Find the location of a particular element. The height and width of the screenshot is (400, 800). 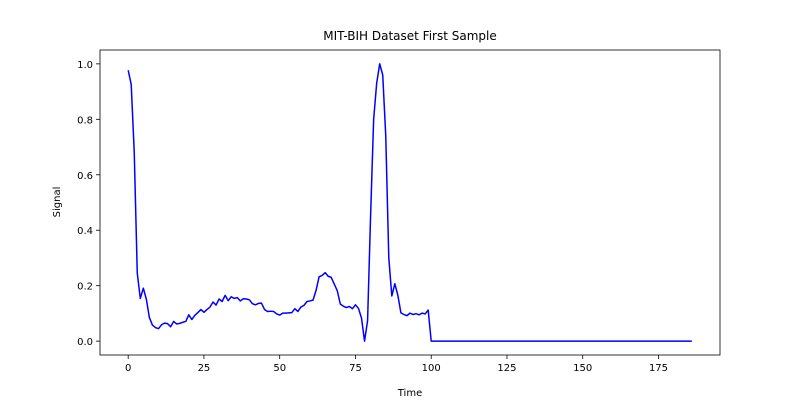

x-tick-label: 100 is located at coordinates (431, 368).